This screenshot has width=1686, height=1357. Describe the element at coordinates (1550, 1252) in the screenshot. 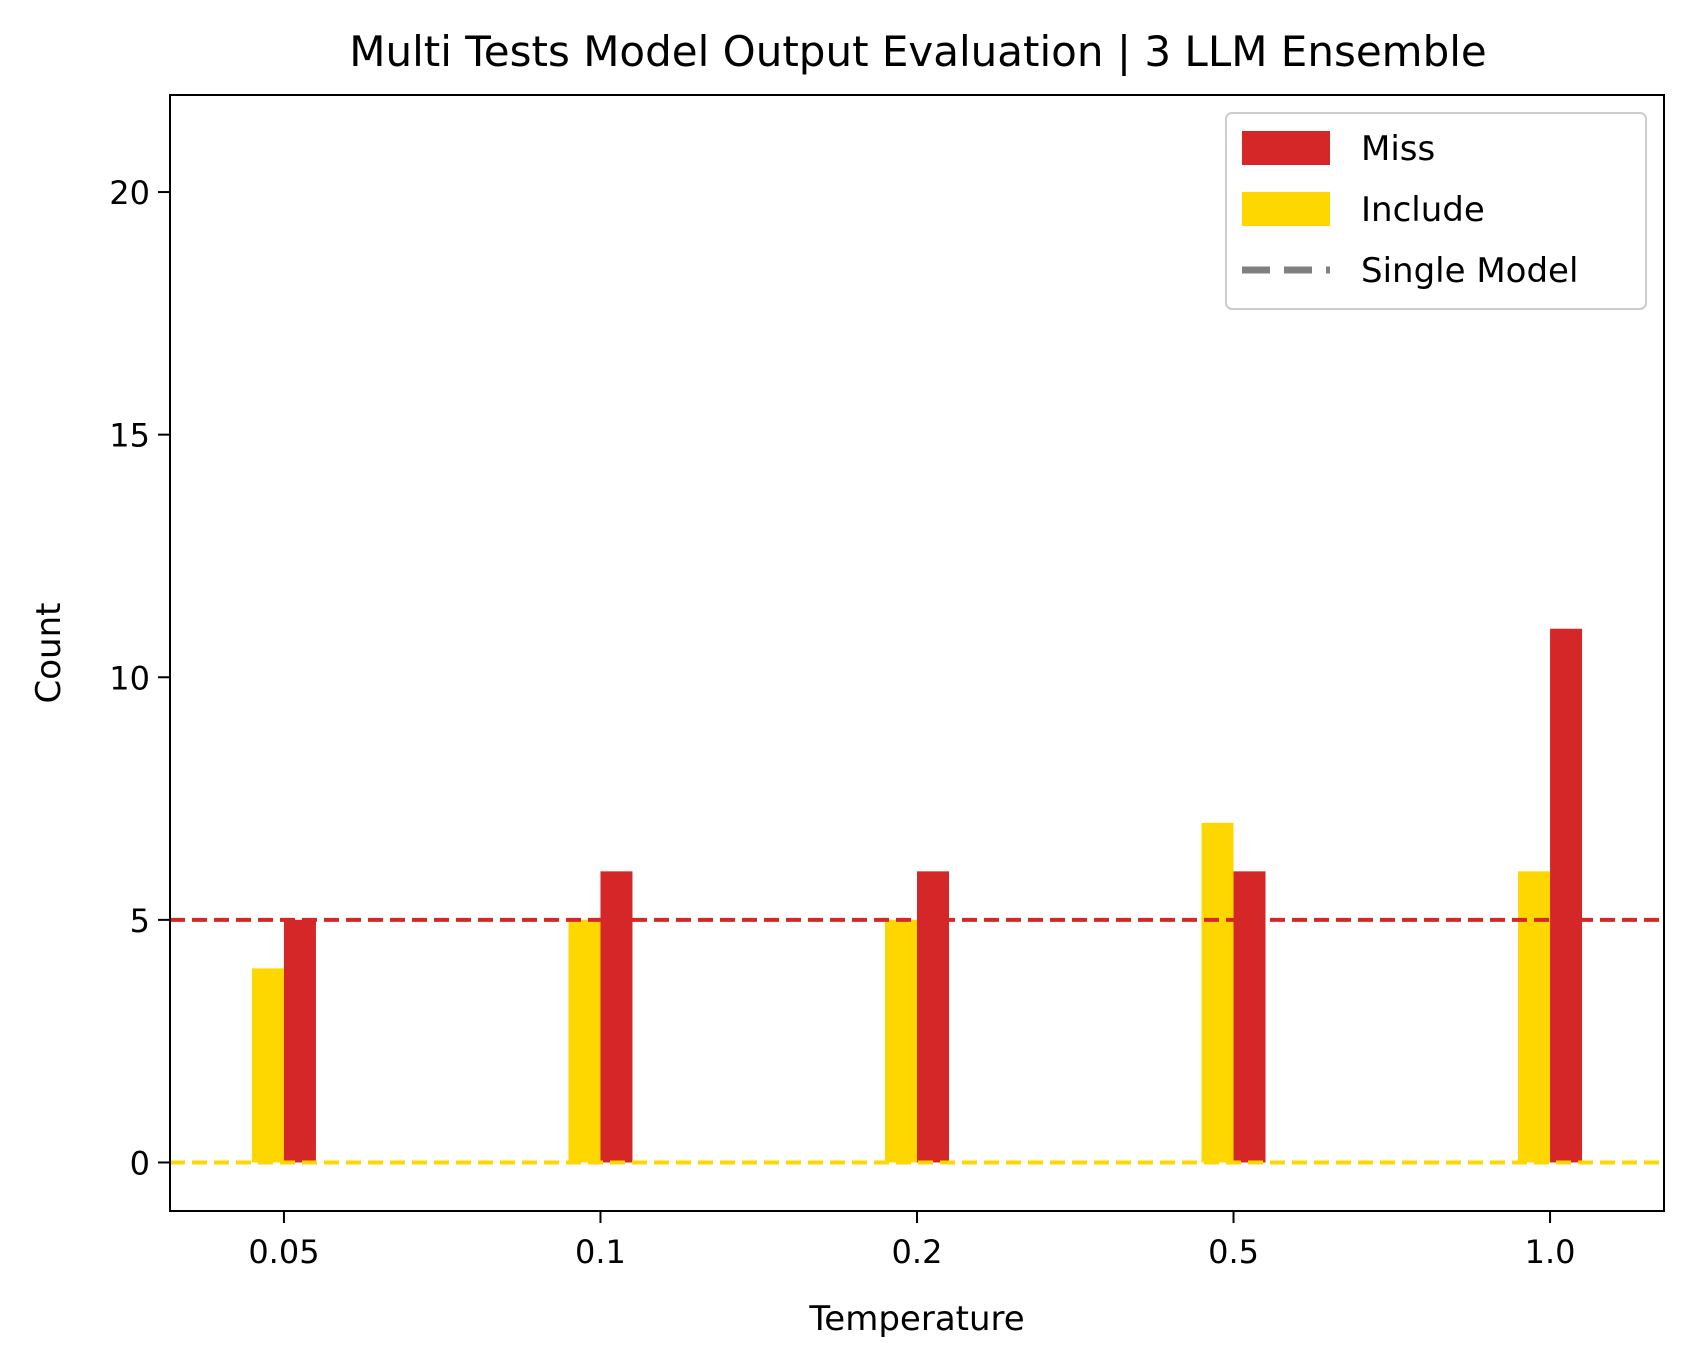

I see `x-tick-label-1.0: 1.0` at that location.